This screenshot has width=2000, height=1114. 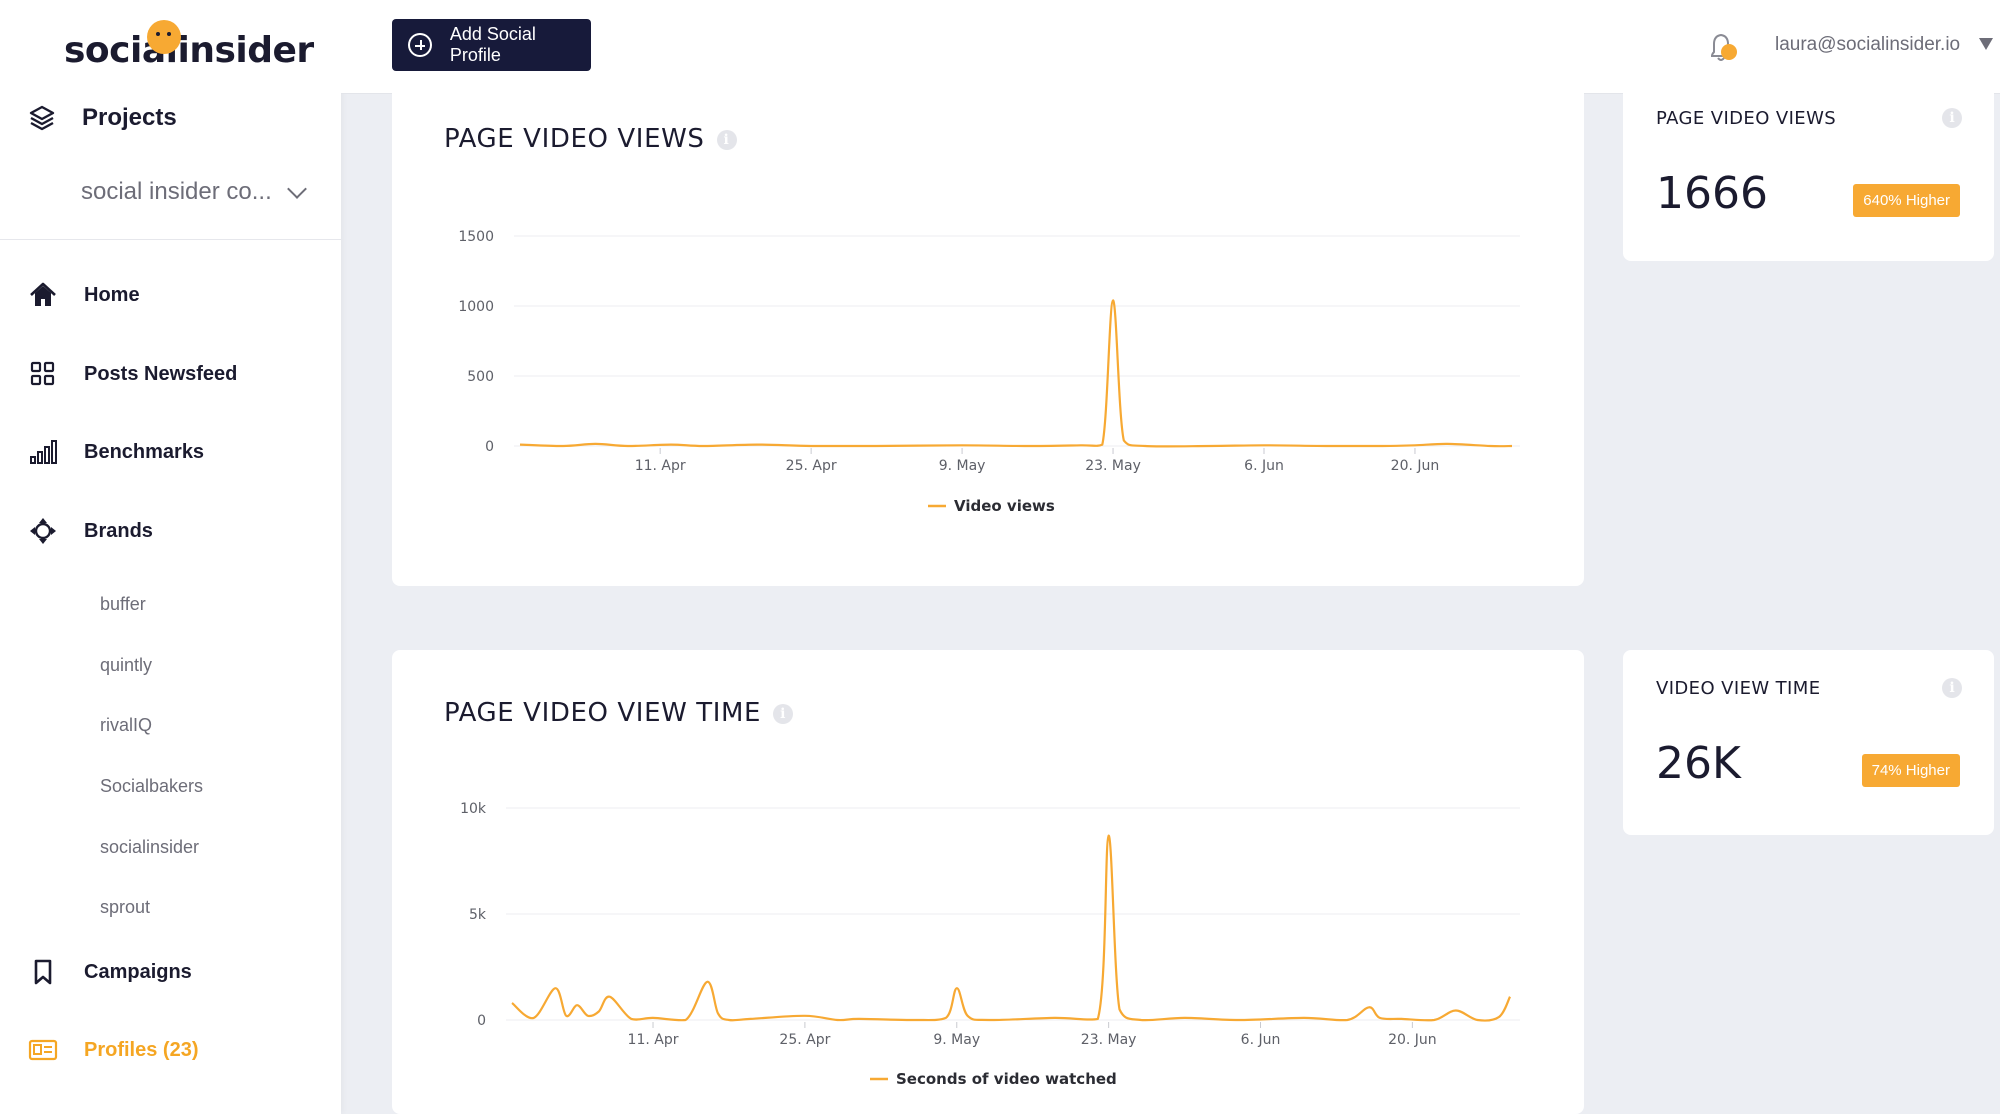 What do you see at coordinates (1006, 1079) in the screenshot?
I see `legend-label: Seconds of video watched` at bounding box center [1006, 1079].